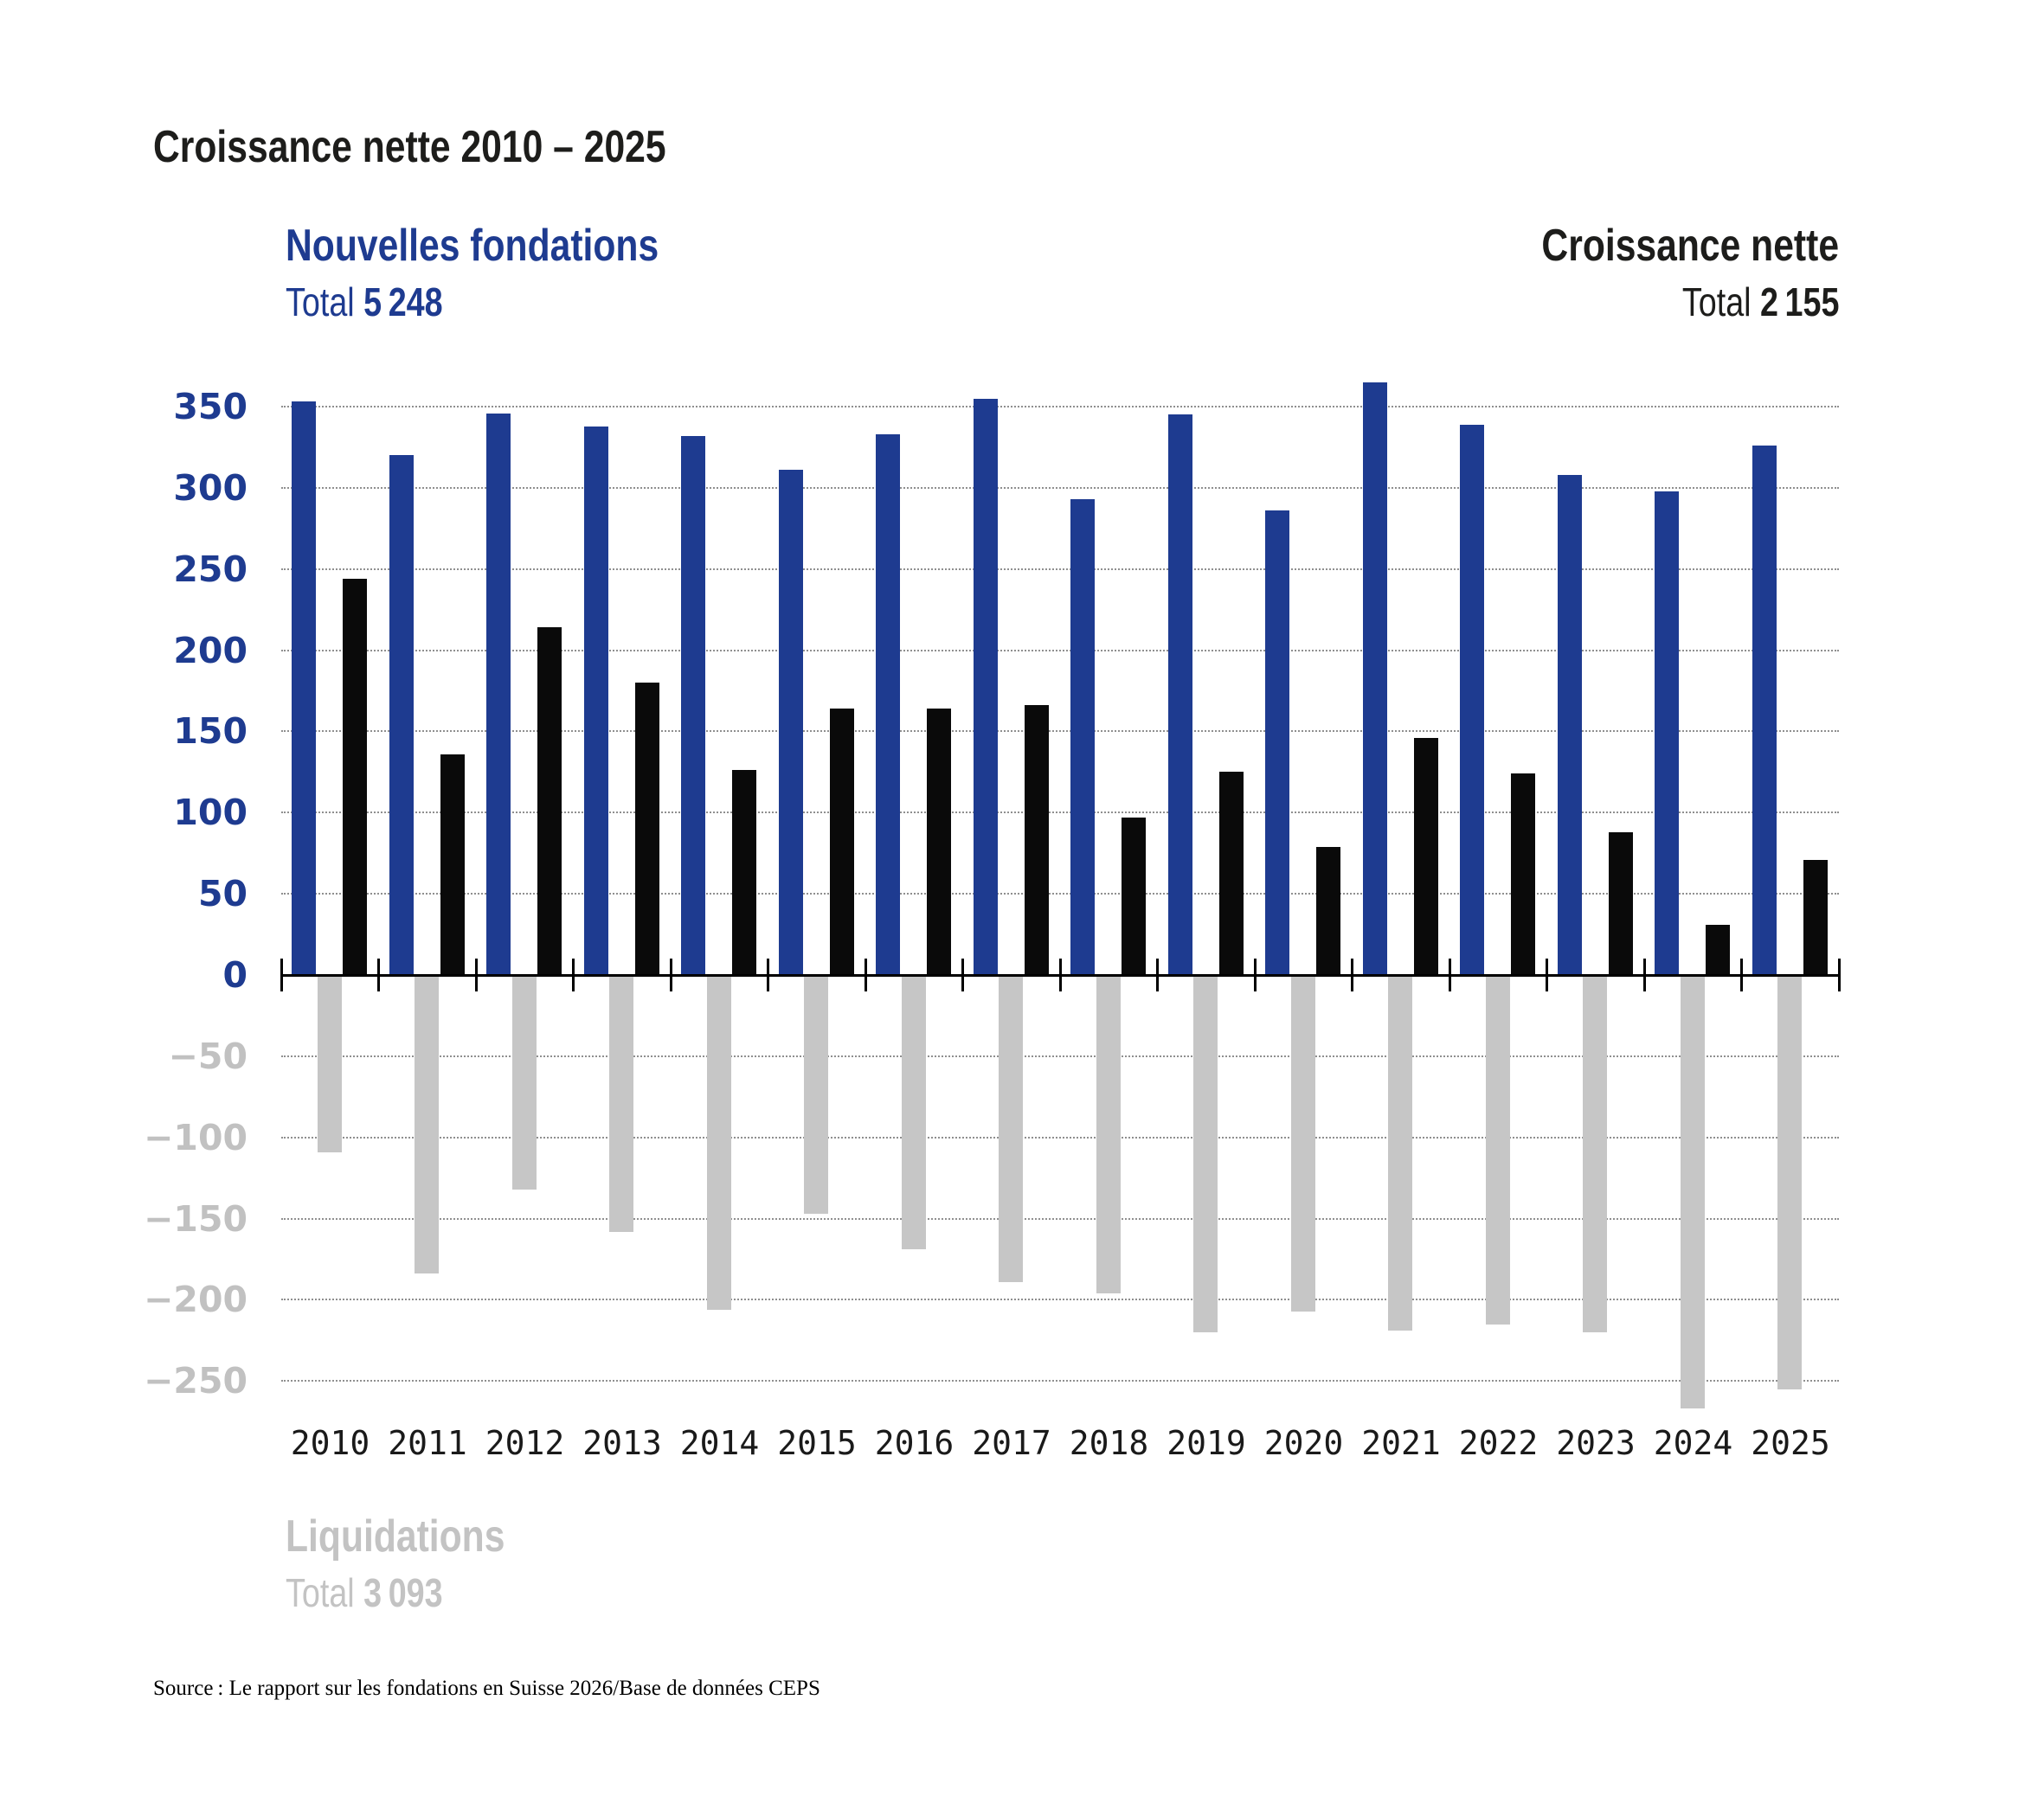  What do you see at coordinates (1595, 1153) in the screenshot?
I see `bar-liquidations-2023` at bounding box center [1595, 1153].